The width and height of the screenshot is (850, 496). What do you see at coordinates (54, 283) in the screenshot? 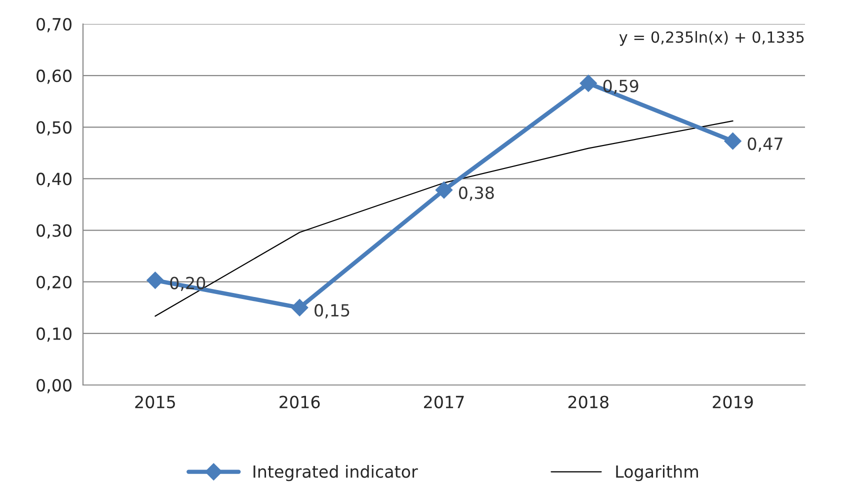
I see `y-tick-label: 0,20` at bounding box center [54, 283].